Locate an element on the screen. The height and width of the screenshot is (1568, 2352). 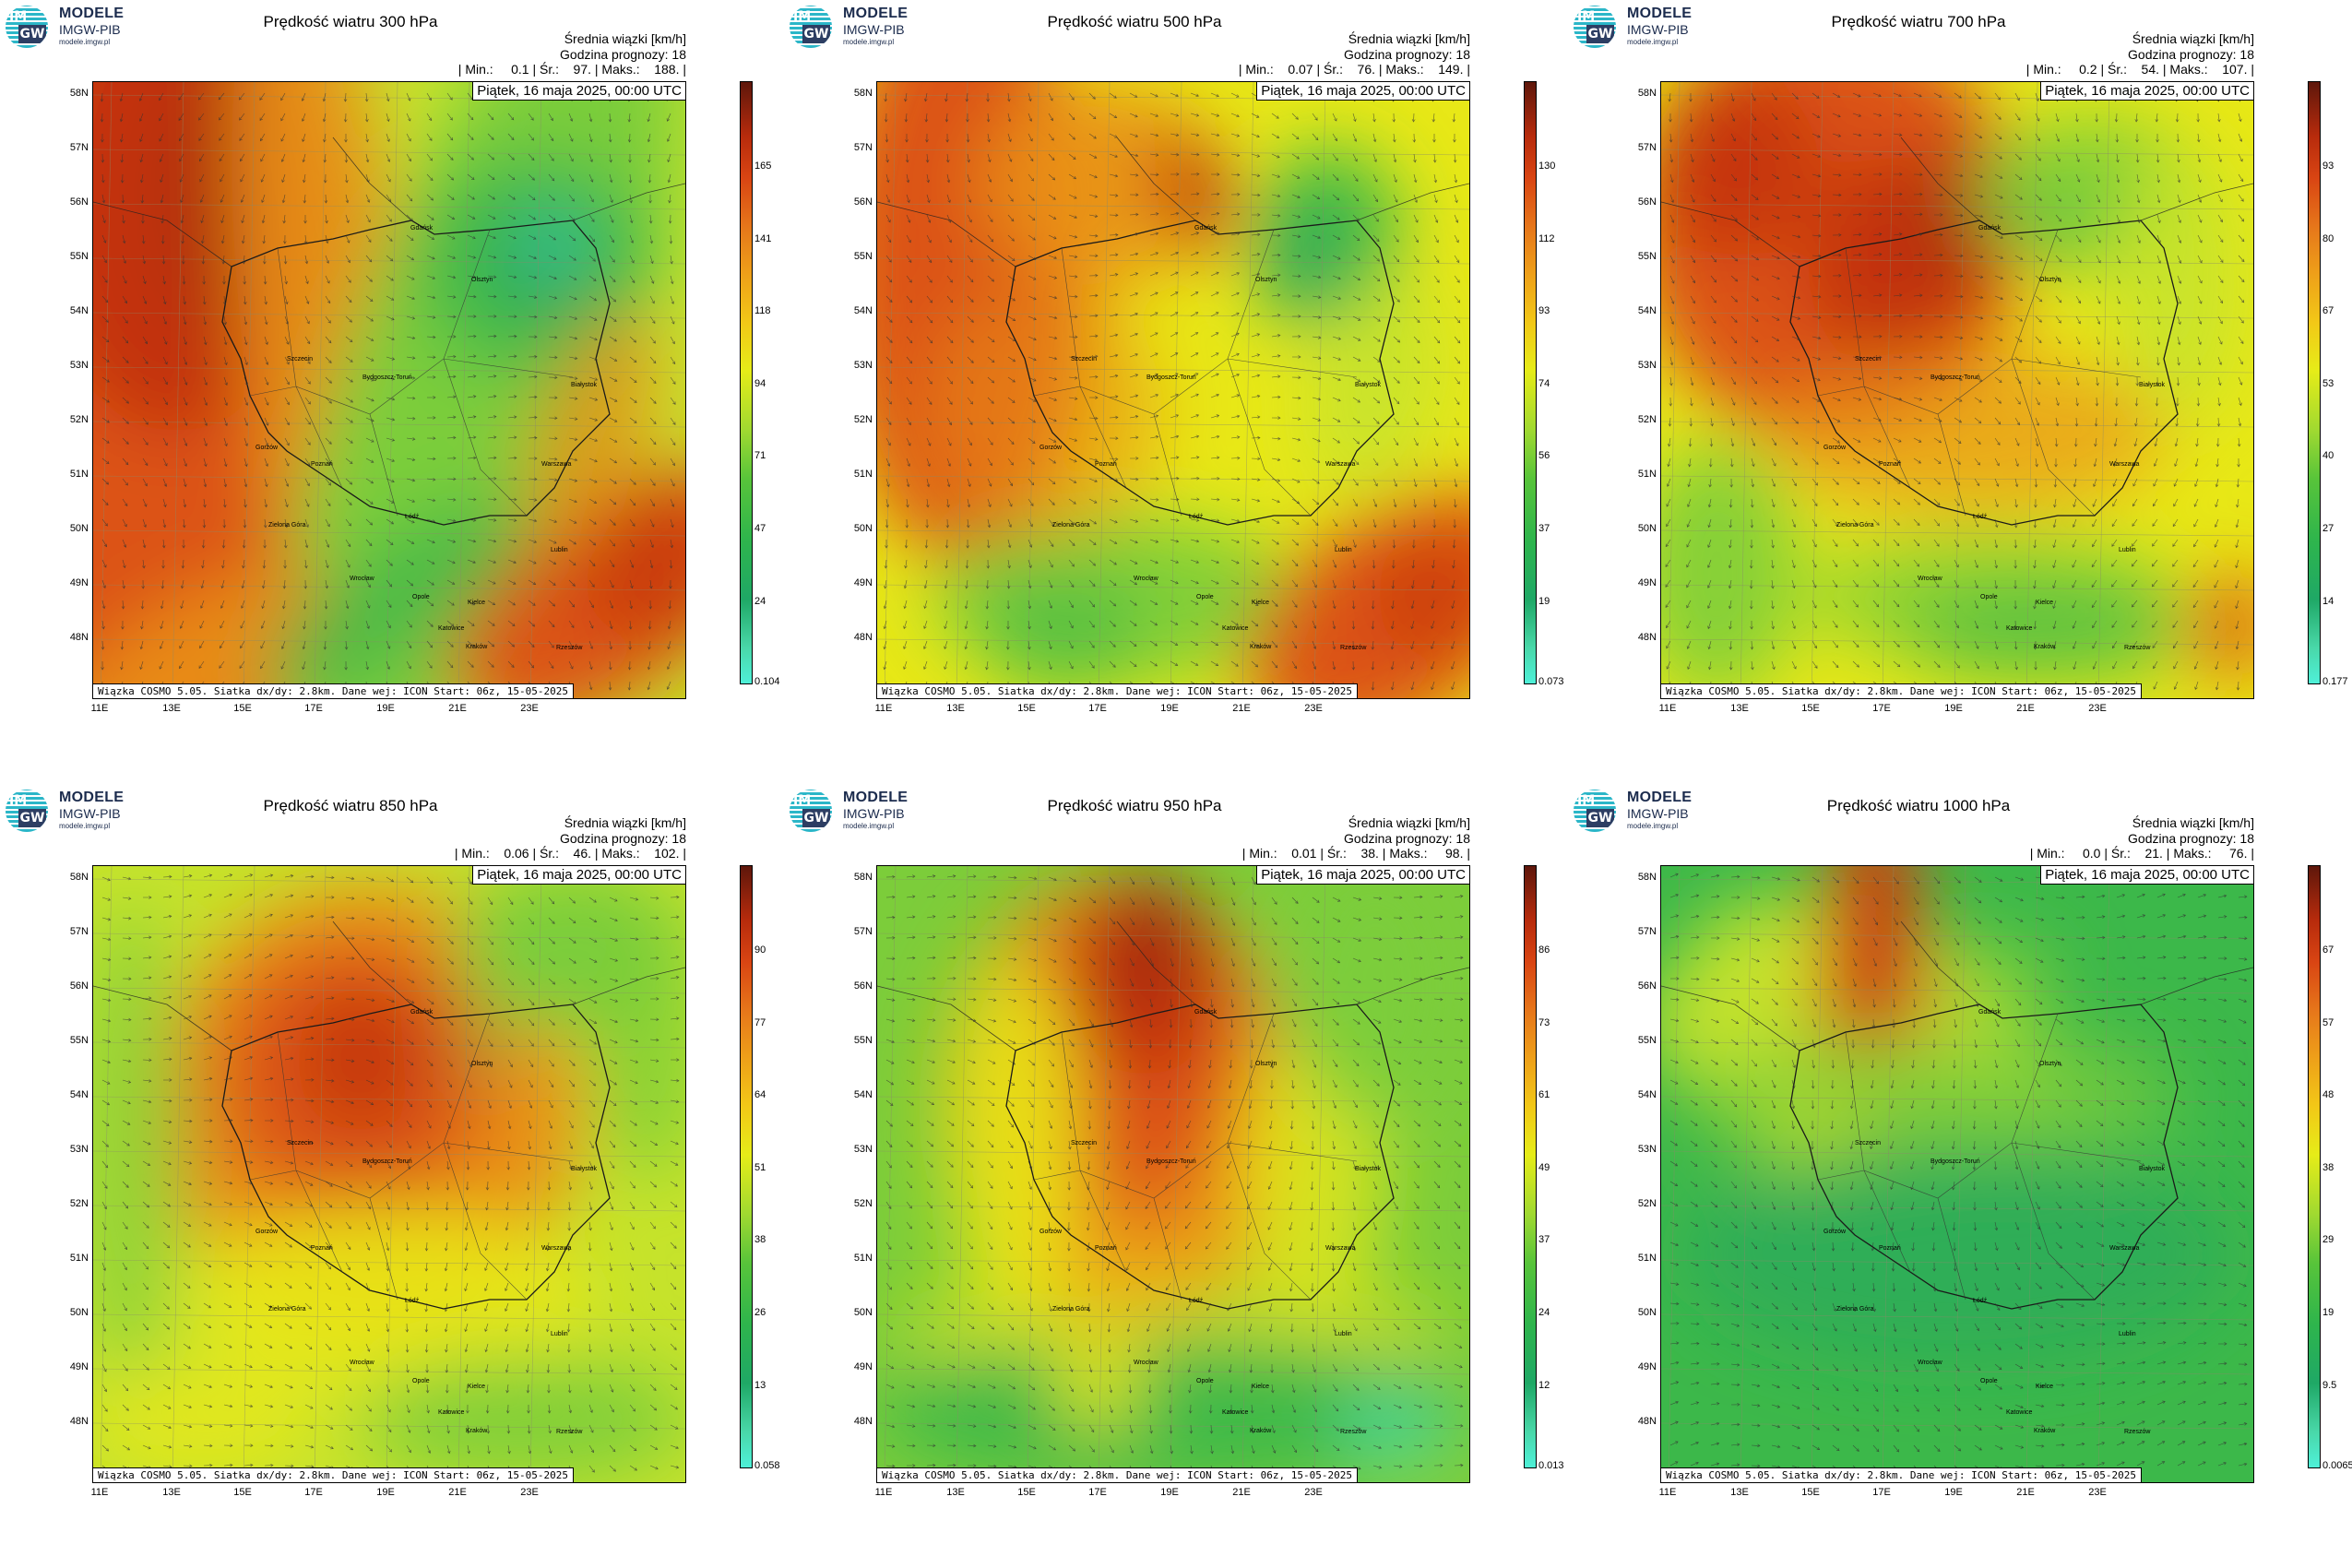
logo-emblem-icon: IM GW is located at coordinates (27, 27).